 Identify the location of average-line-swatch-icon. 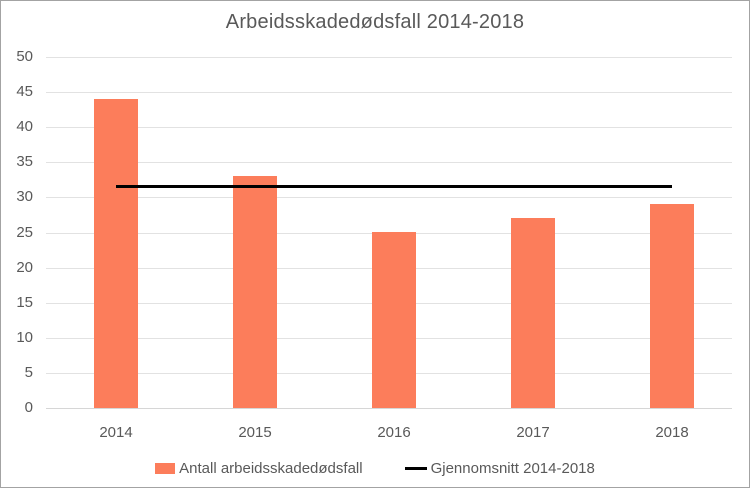
(415, 468).